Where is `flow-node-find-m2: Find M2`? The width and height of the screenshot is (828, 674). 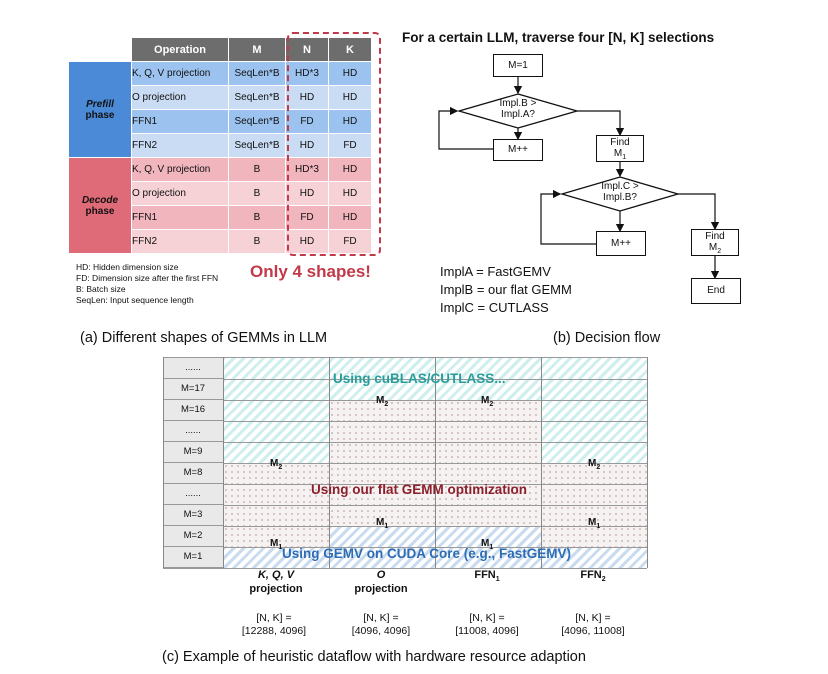 flow-node-find-m2: Find M2 is located at coordinates (715, 242).